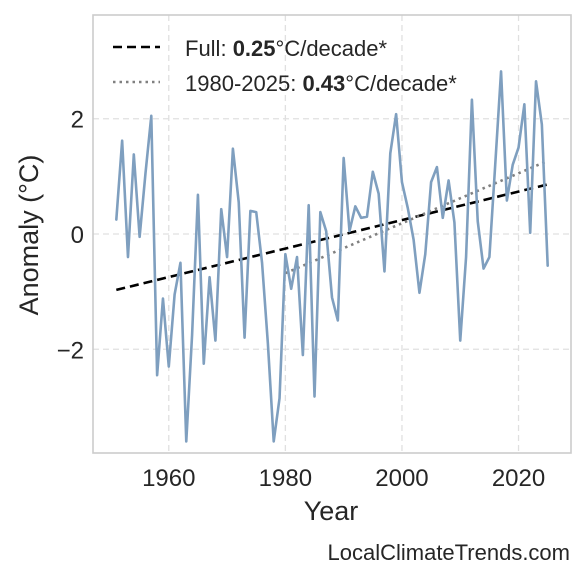 This screenshot has height=580, width=585. What do you see at coordinates (70, 350) in the screenshot?
I see `y-tick-label-0: −2` at bounding box center [70, 350].